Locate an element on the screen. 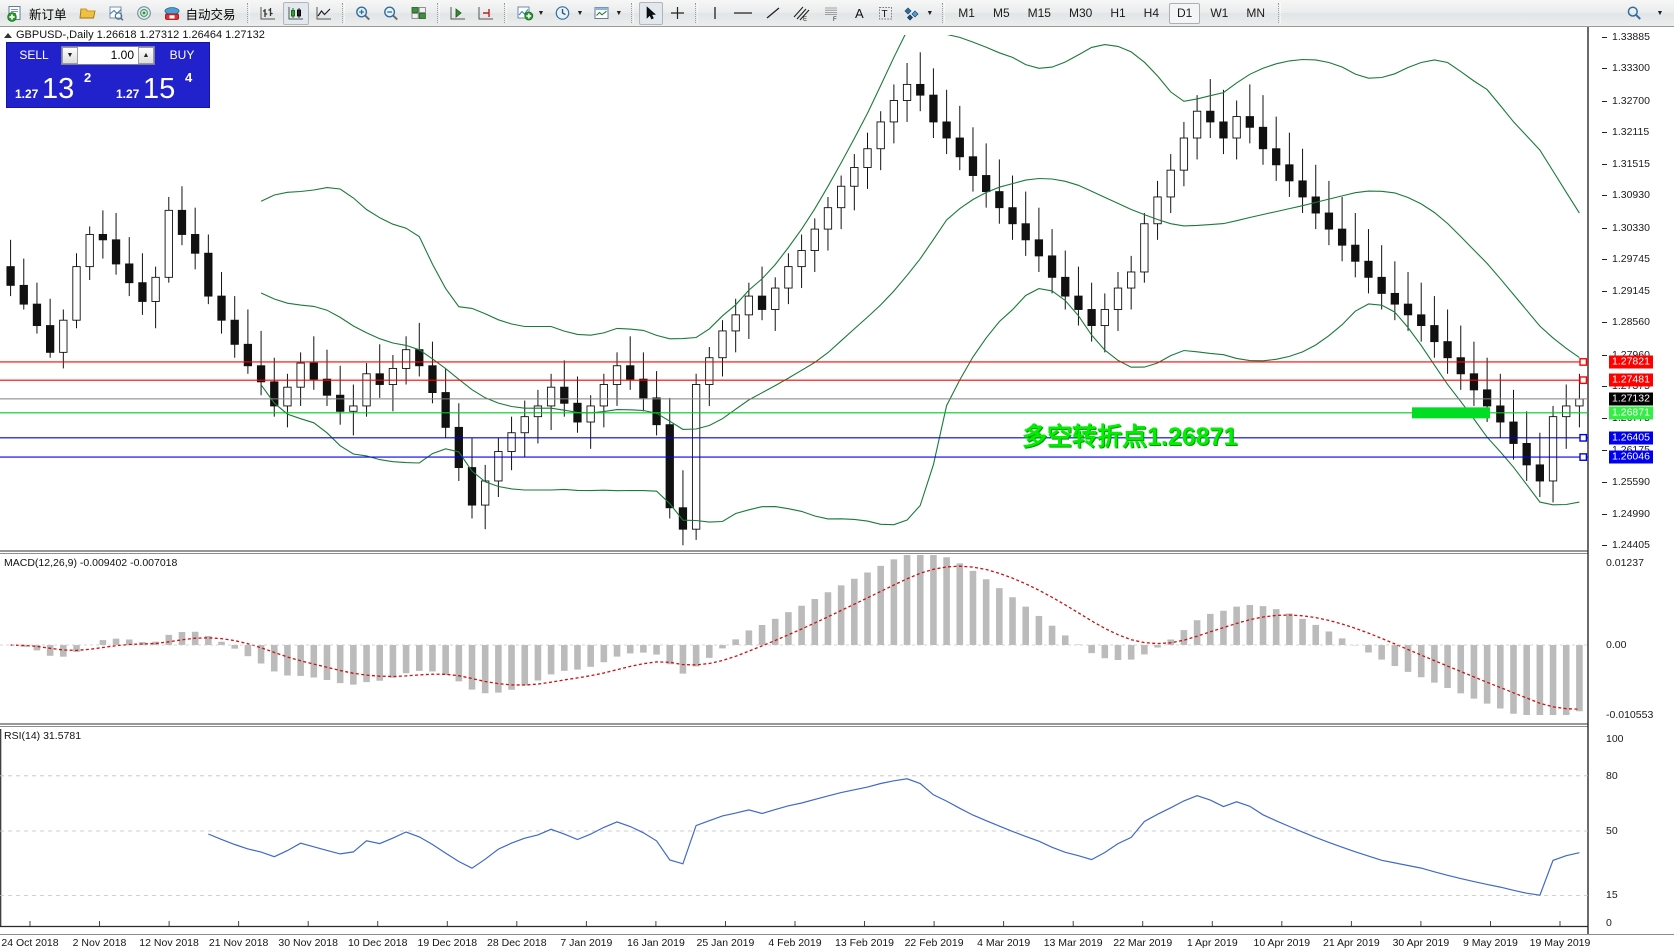 The image size is (1674, 952). price-level-tag: 1.27132 is located at coordinates (1631, 399).